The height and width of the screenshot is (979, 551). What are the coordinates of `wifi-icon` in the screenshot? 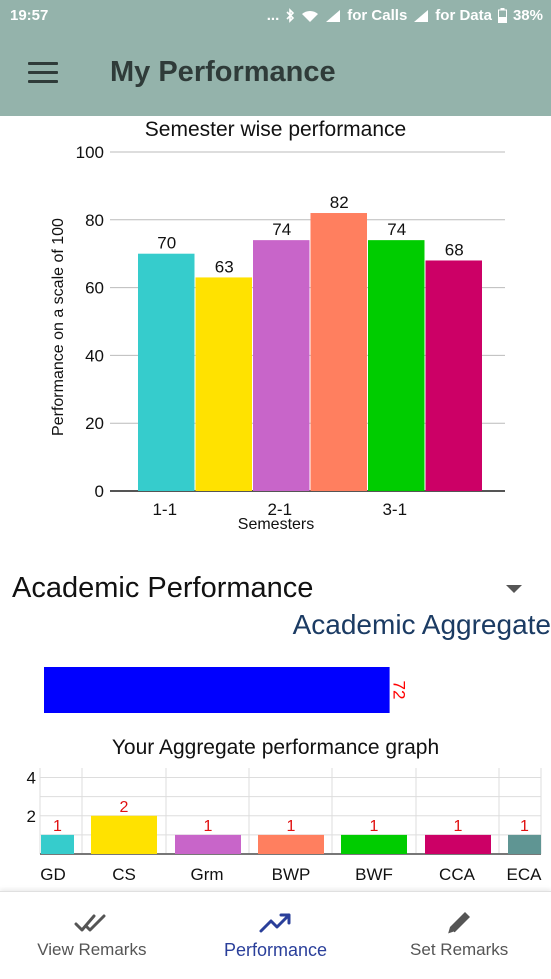 It's located at (310, 16).